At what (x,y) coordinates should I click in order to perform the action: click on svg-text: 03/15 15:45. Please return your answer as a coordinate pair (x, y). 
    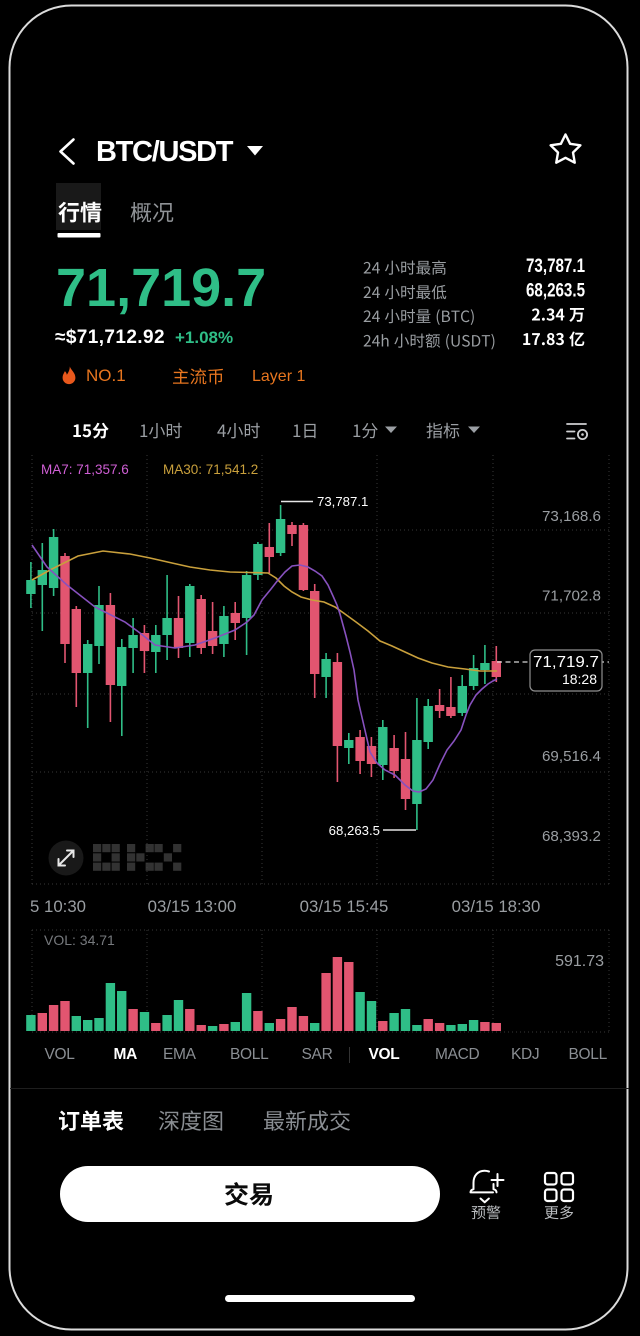
    Looking at the image, I should click on (344, 906).